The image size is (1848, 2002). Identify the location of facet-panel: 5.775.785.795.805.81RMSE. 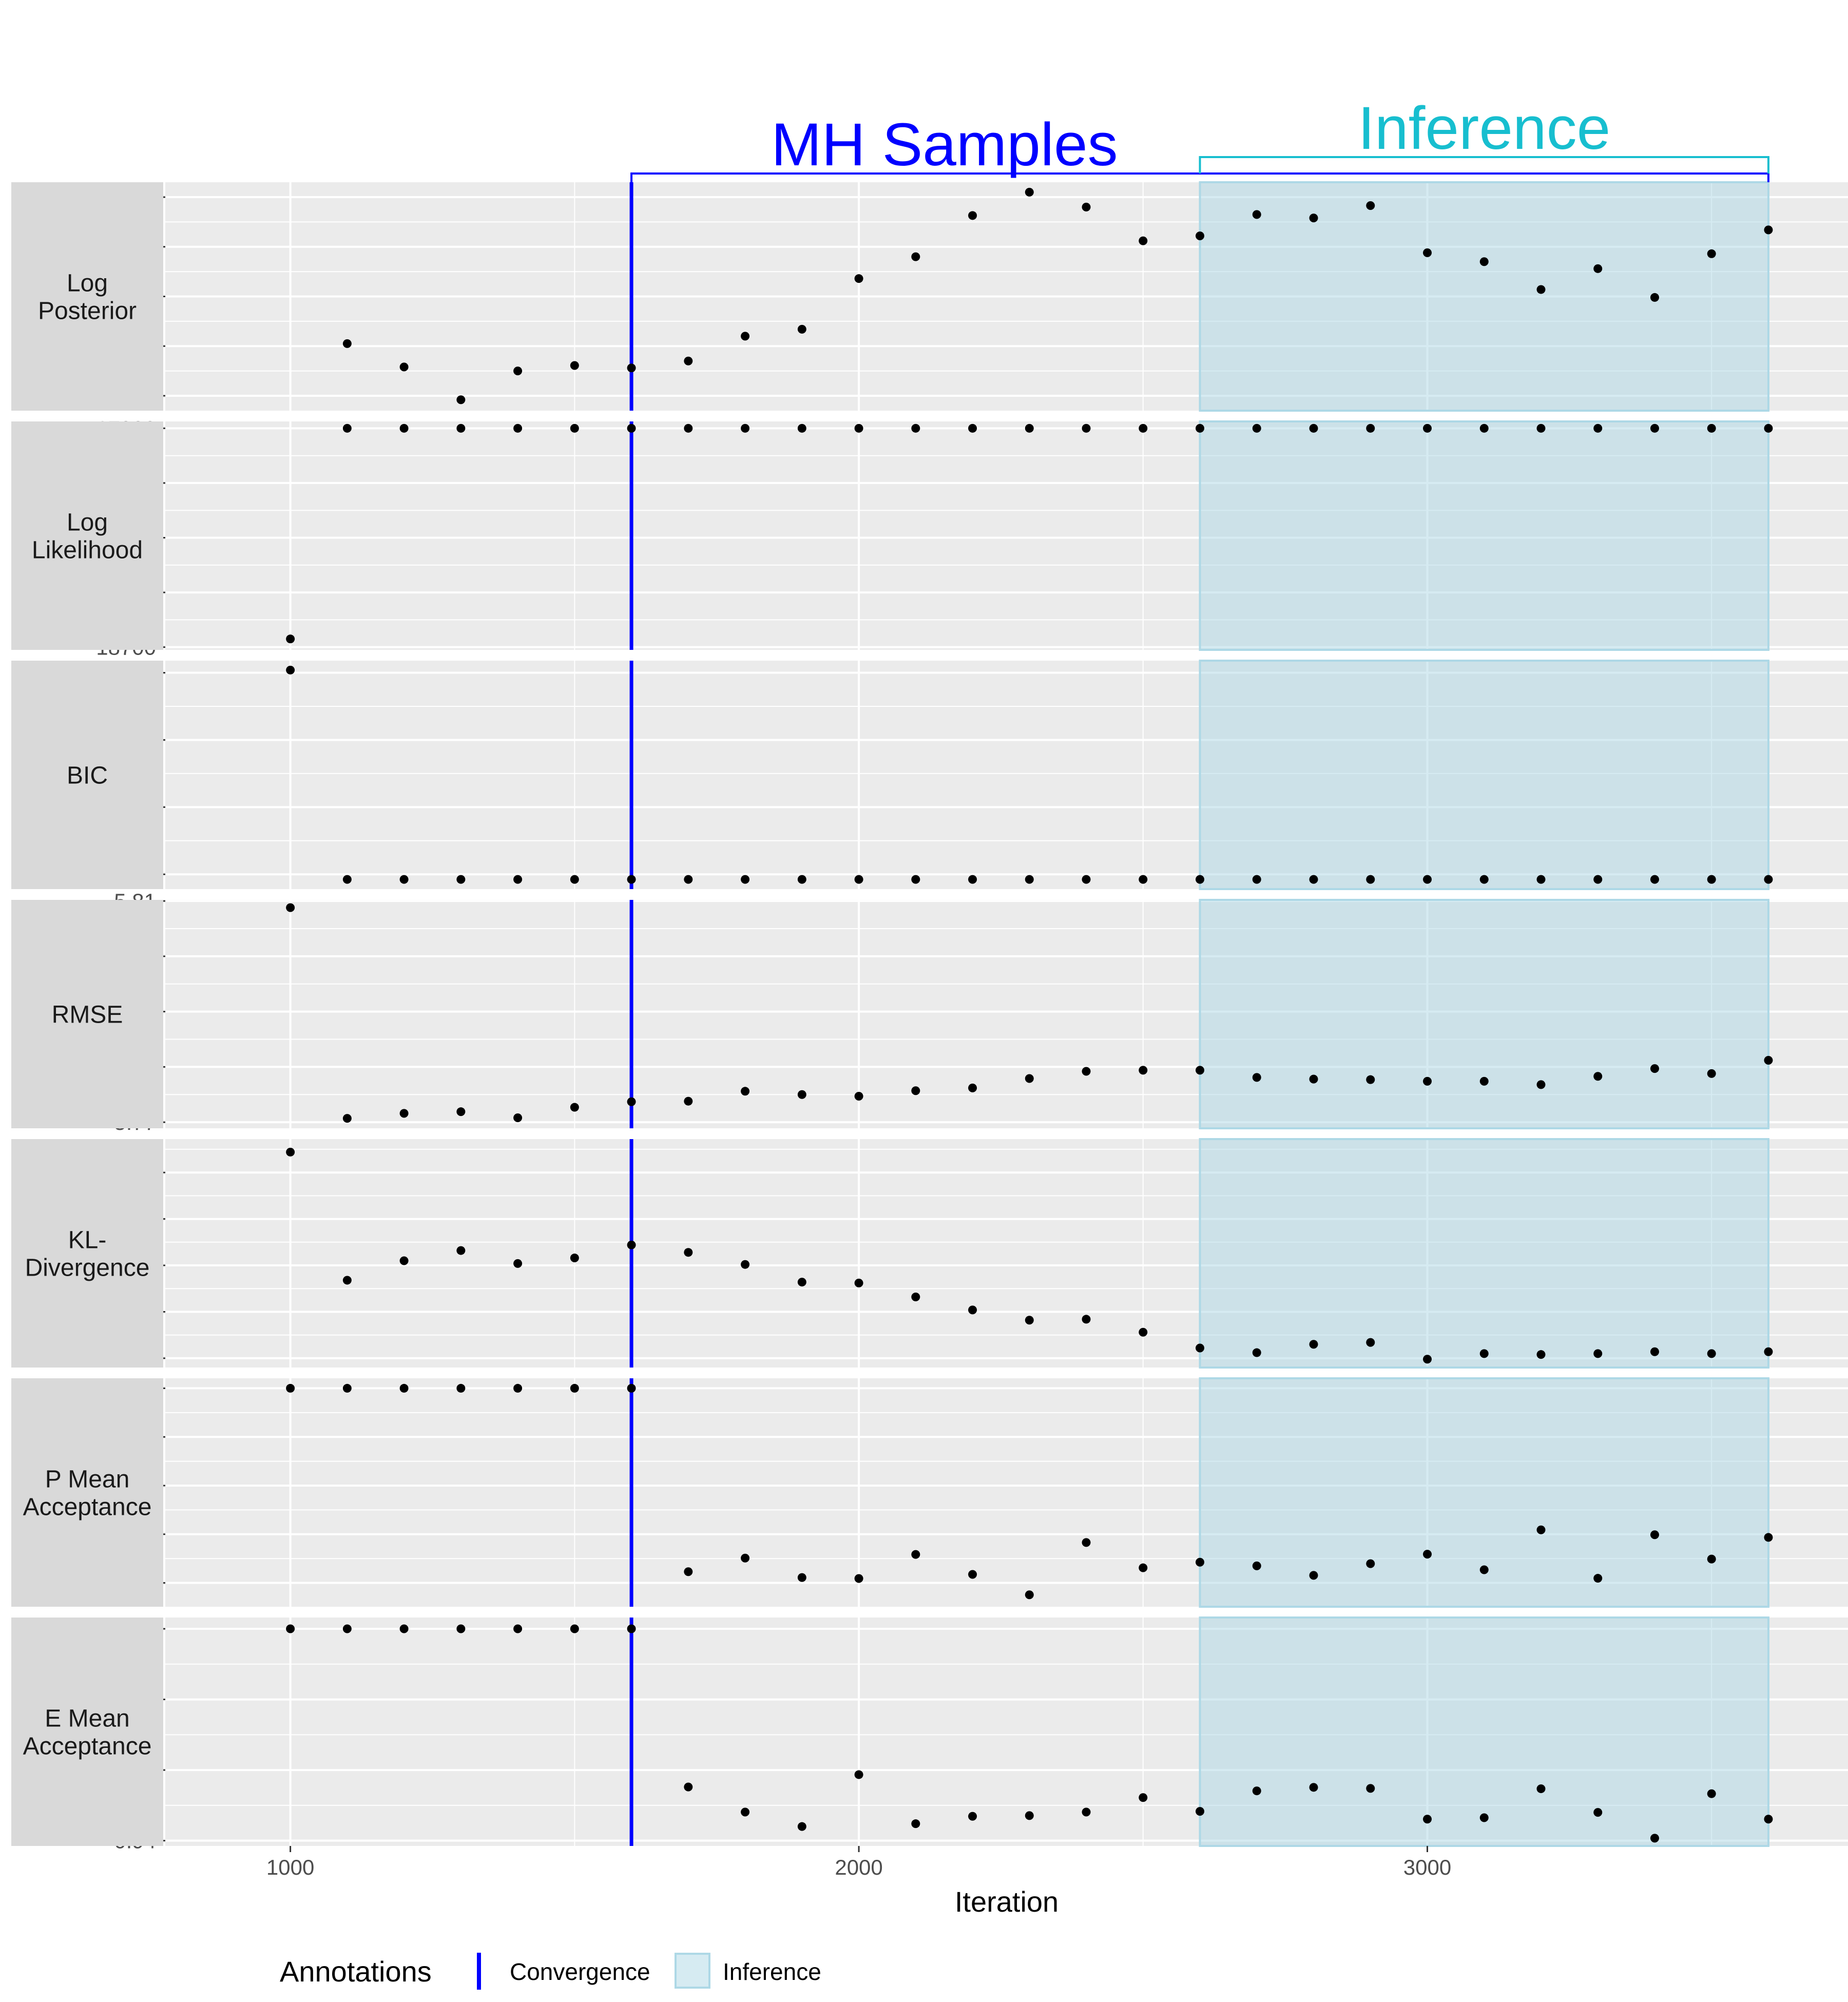
(929, 1011).